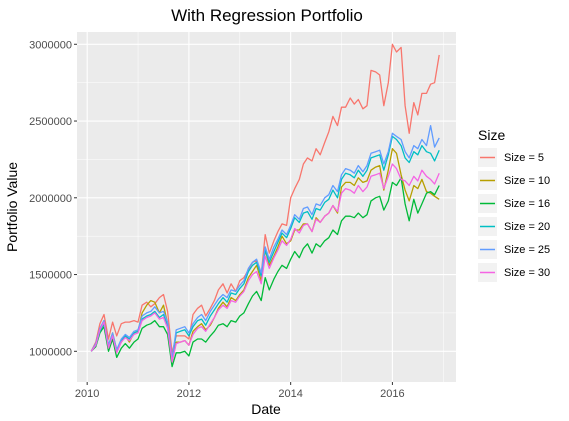  I want to click on chart-title: With Regression Portfolio, so click(267, 15).